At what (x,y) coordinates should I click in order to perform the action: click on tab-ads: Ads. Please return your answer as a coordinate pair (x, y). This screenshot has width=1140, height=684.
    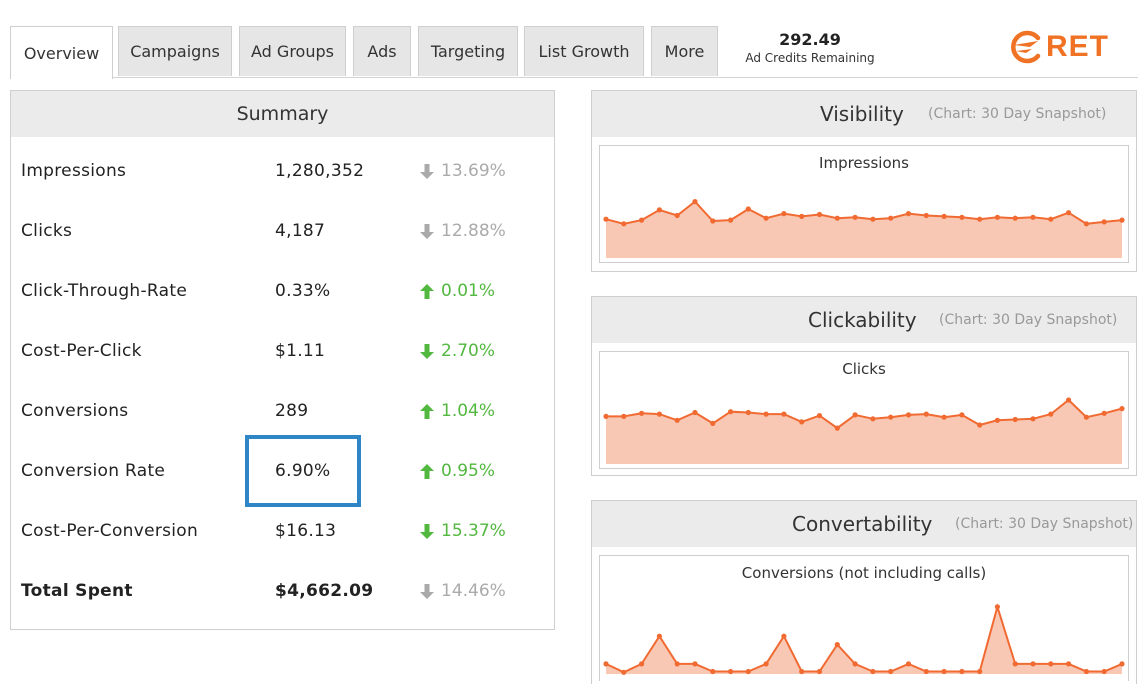
    Looking at the image, I should click on (382, 51).